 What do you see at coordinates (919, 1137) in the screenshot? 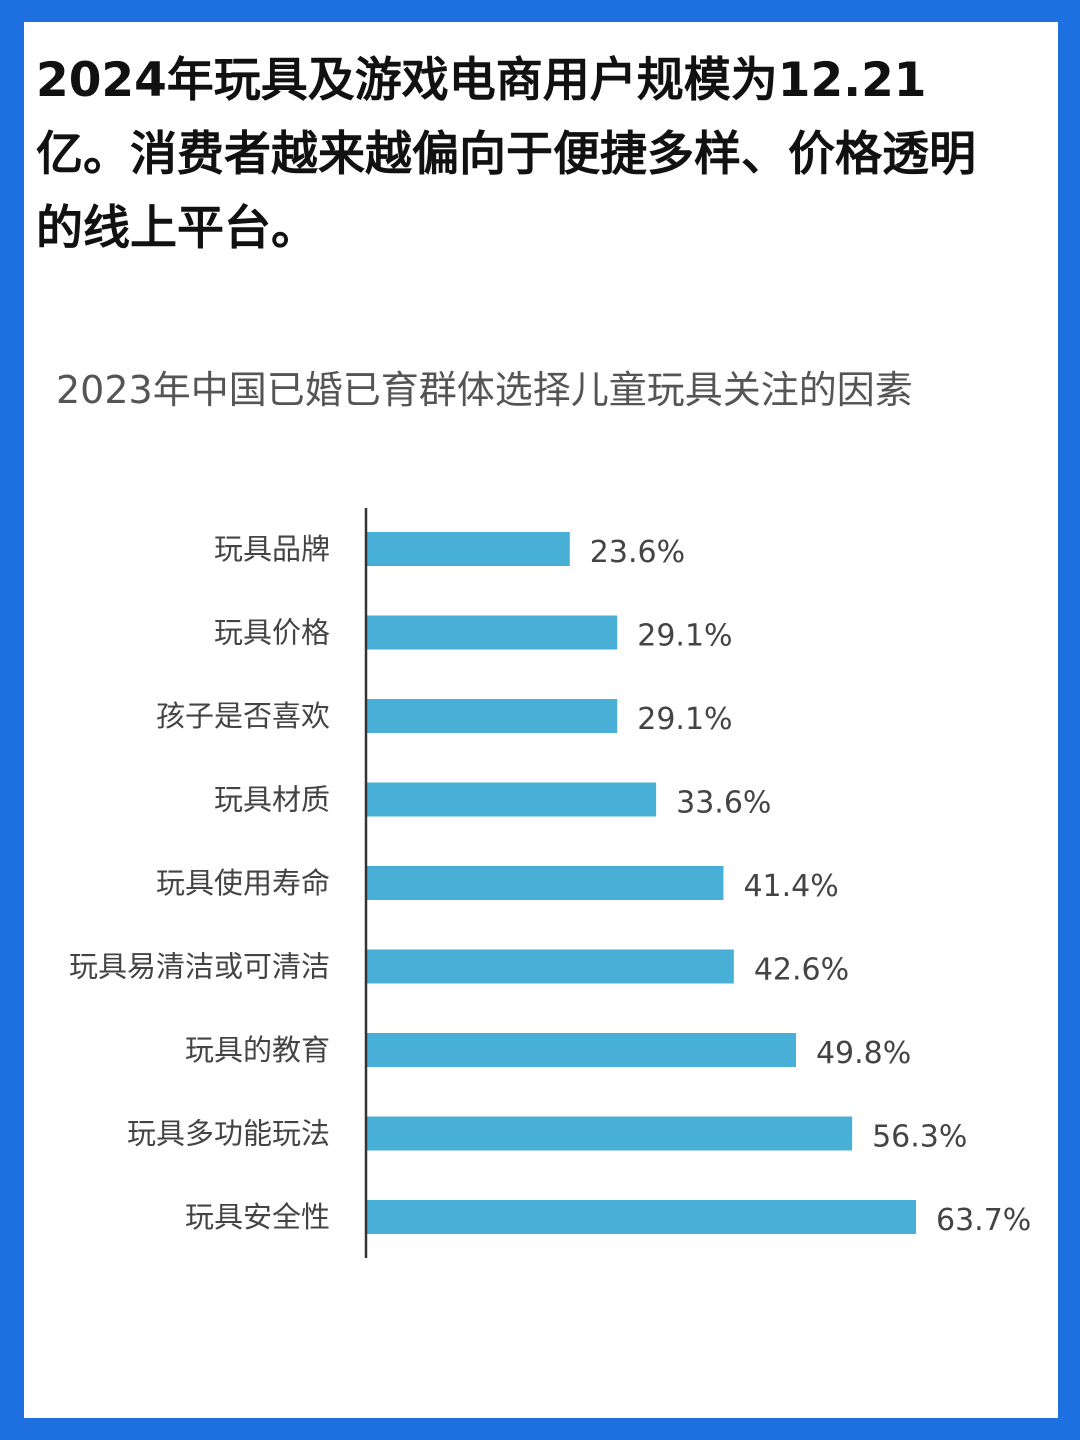
I see `value-label: 56.3%` at bounding box center [919, 1137].